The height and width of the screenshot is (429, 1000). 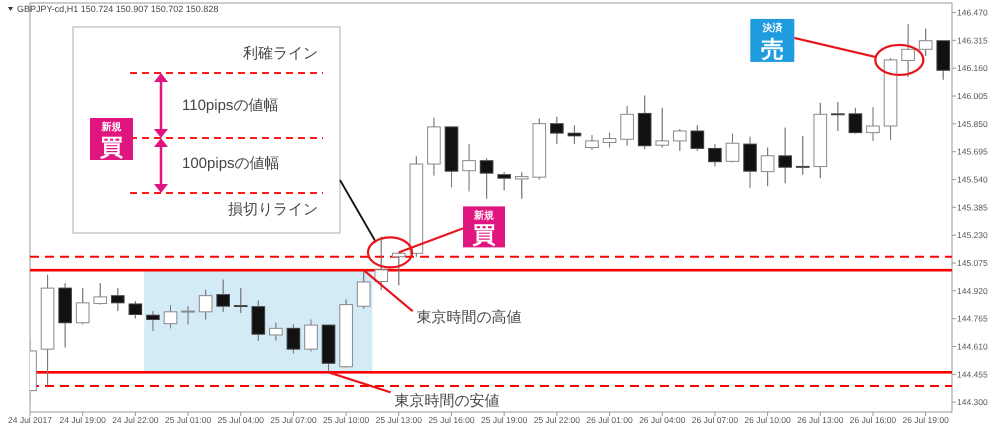 I want to click on y-tick-label: 144.455, so click(x=972, y=374).